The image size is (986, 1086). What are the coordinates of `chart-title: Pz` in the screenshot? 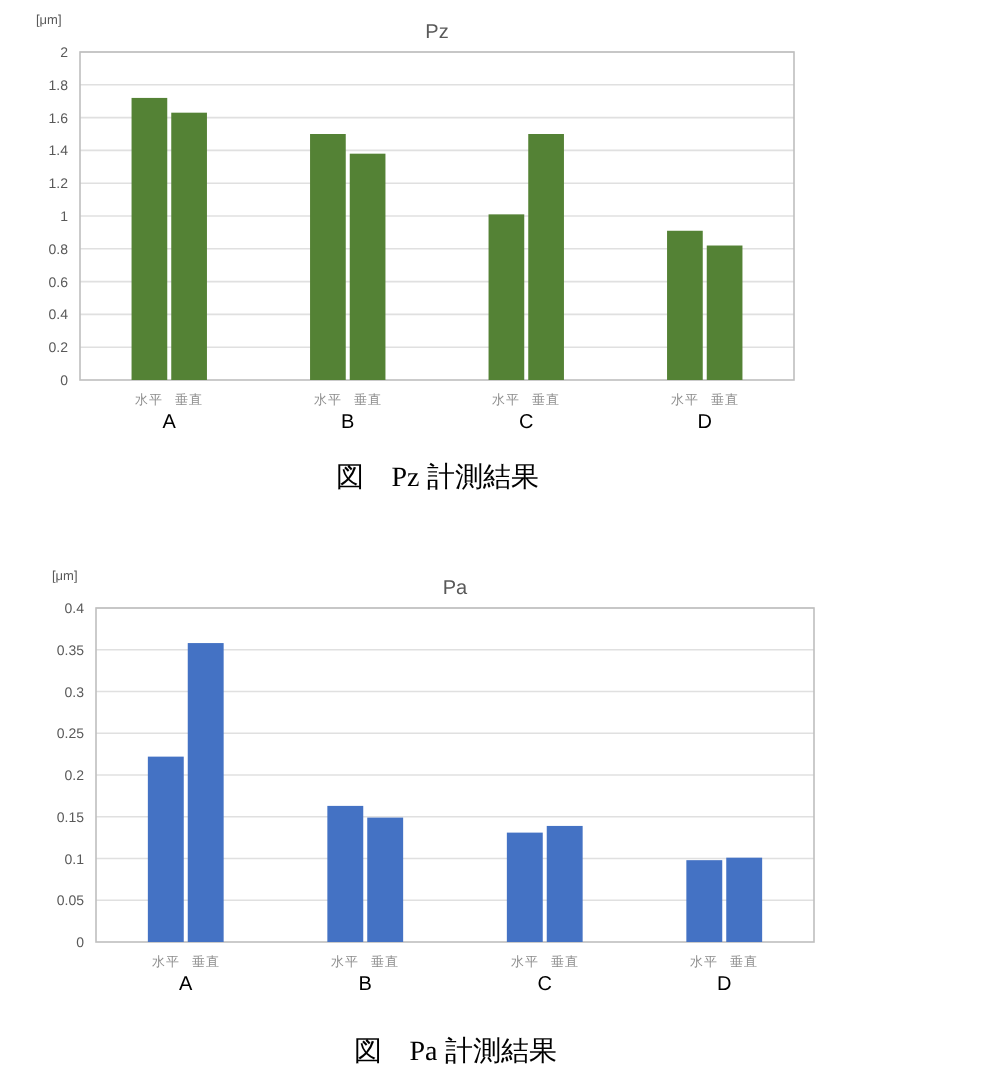 It's located at (437, 33).